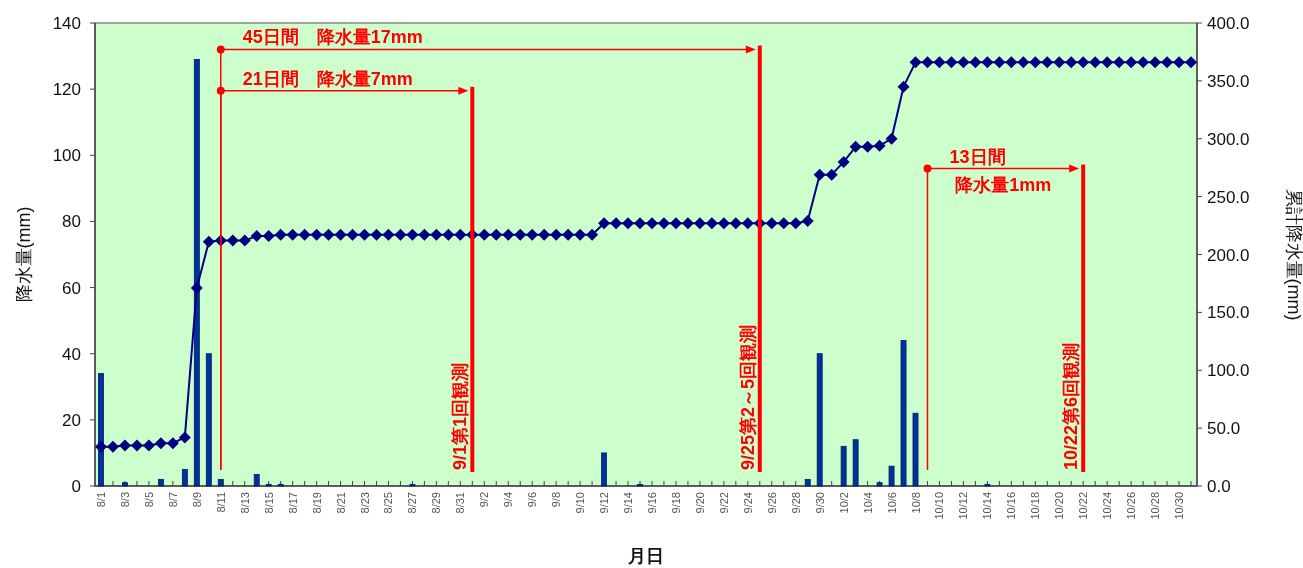  Describe the element at coordinates (484, 500) in the screenshot. I see `x-tick-label: 9/2` at that location.